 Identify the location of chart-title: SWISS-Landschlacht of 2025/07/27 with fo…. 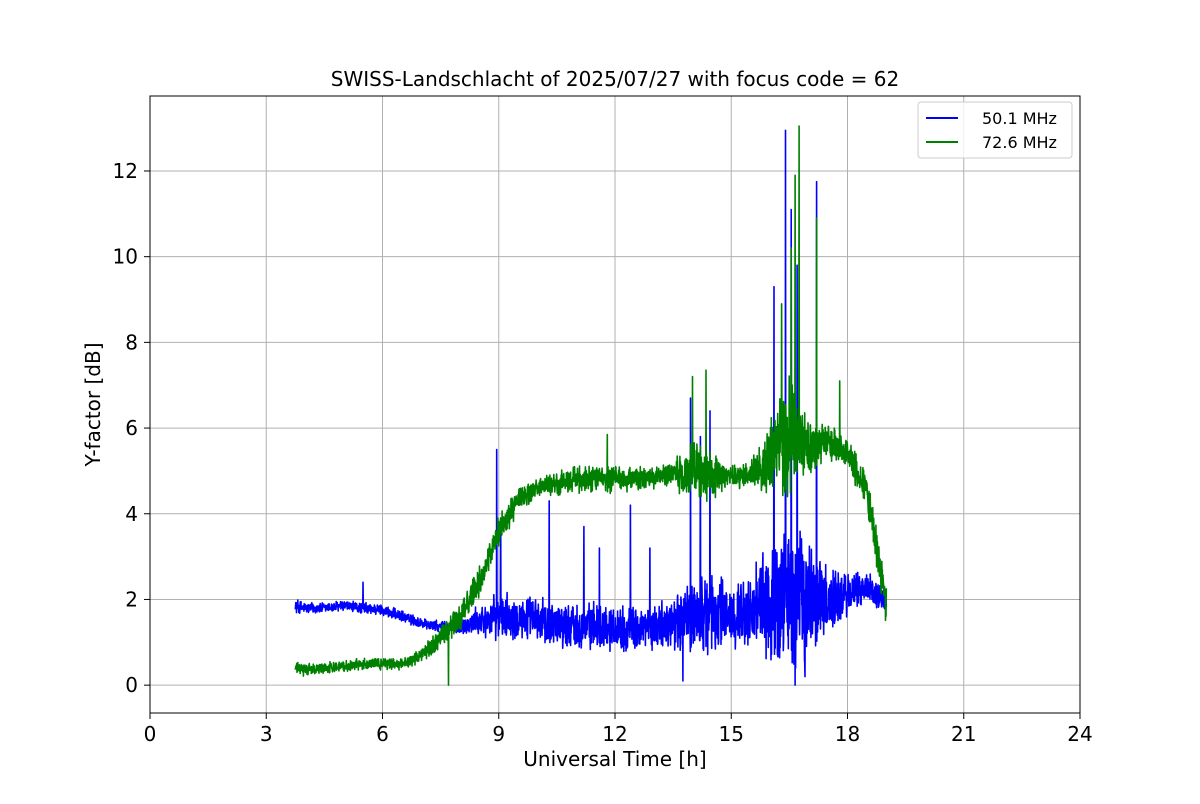
(615, 79).